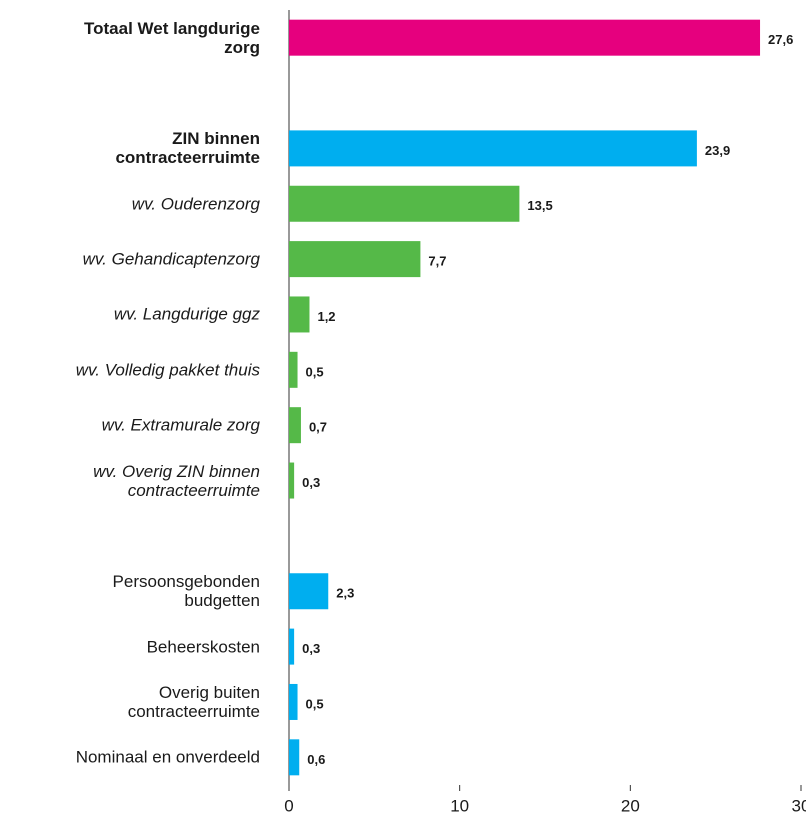 The width and height of the screenshot is (806, 825). Describe the element at coordinates (195, 204) in the screenshot. I see `category-label: wv. Ouderenzorg` at that location.